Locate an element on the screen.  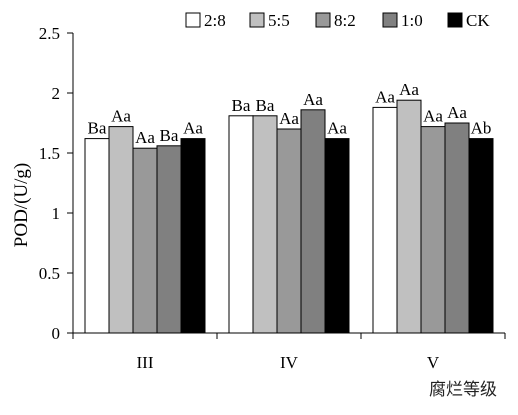
legend-label: 5:5 is located at coordinates (279, 20).